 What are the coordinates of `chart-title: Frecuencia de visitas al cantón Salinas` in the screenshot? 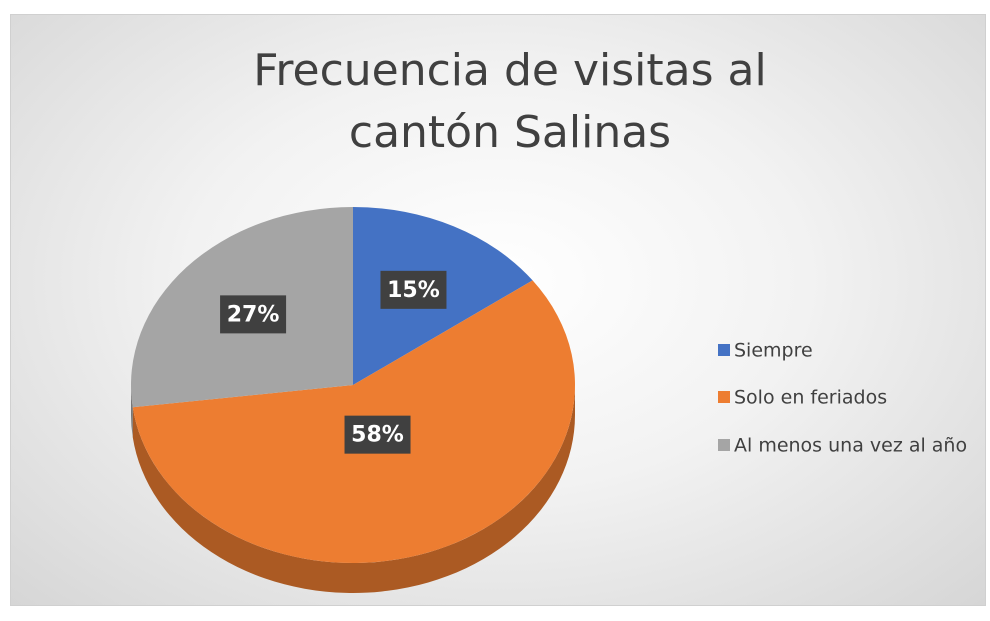 It's located at (510, 101).